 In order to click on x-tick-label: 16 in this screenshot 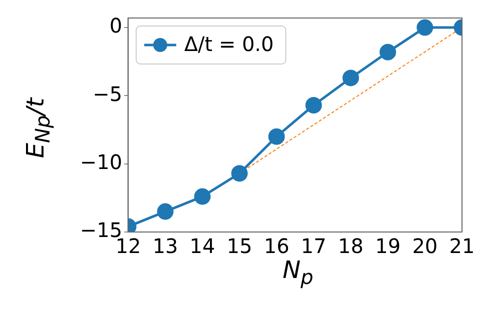, I will do `click(277, 246)`.